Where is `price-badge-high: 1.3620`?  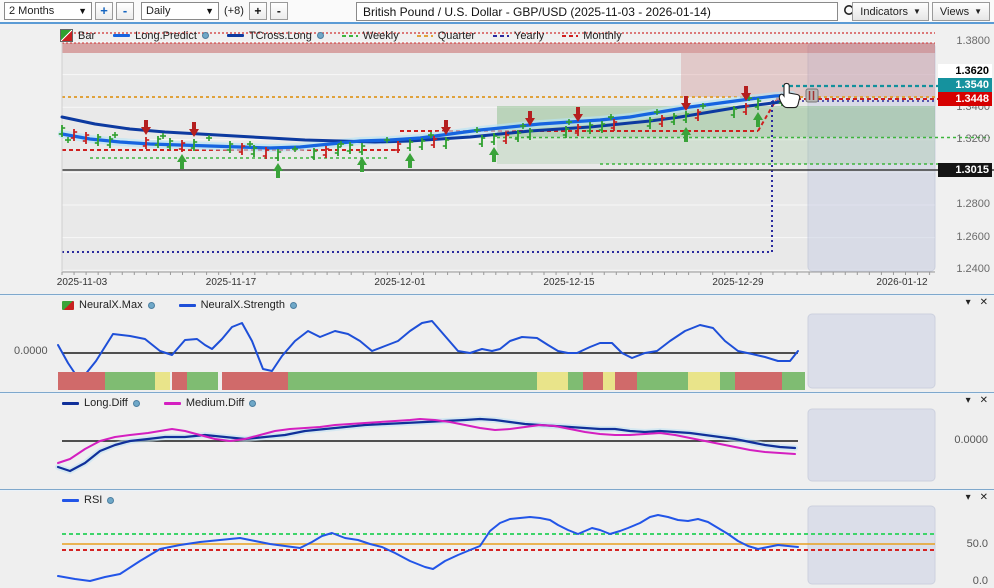
price-badge-high: 1.3620 is located at coordinates (965, 71).